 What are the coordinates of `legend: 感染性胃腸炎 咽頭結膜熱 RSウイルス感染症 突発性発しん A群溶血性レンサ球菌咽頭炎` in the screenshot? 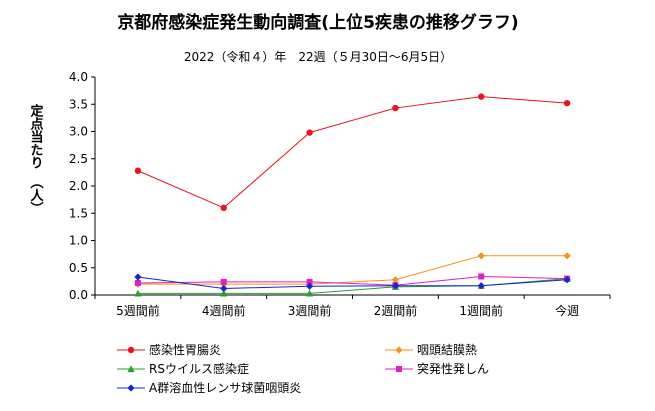 It's located at (303, 368).